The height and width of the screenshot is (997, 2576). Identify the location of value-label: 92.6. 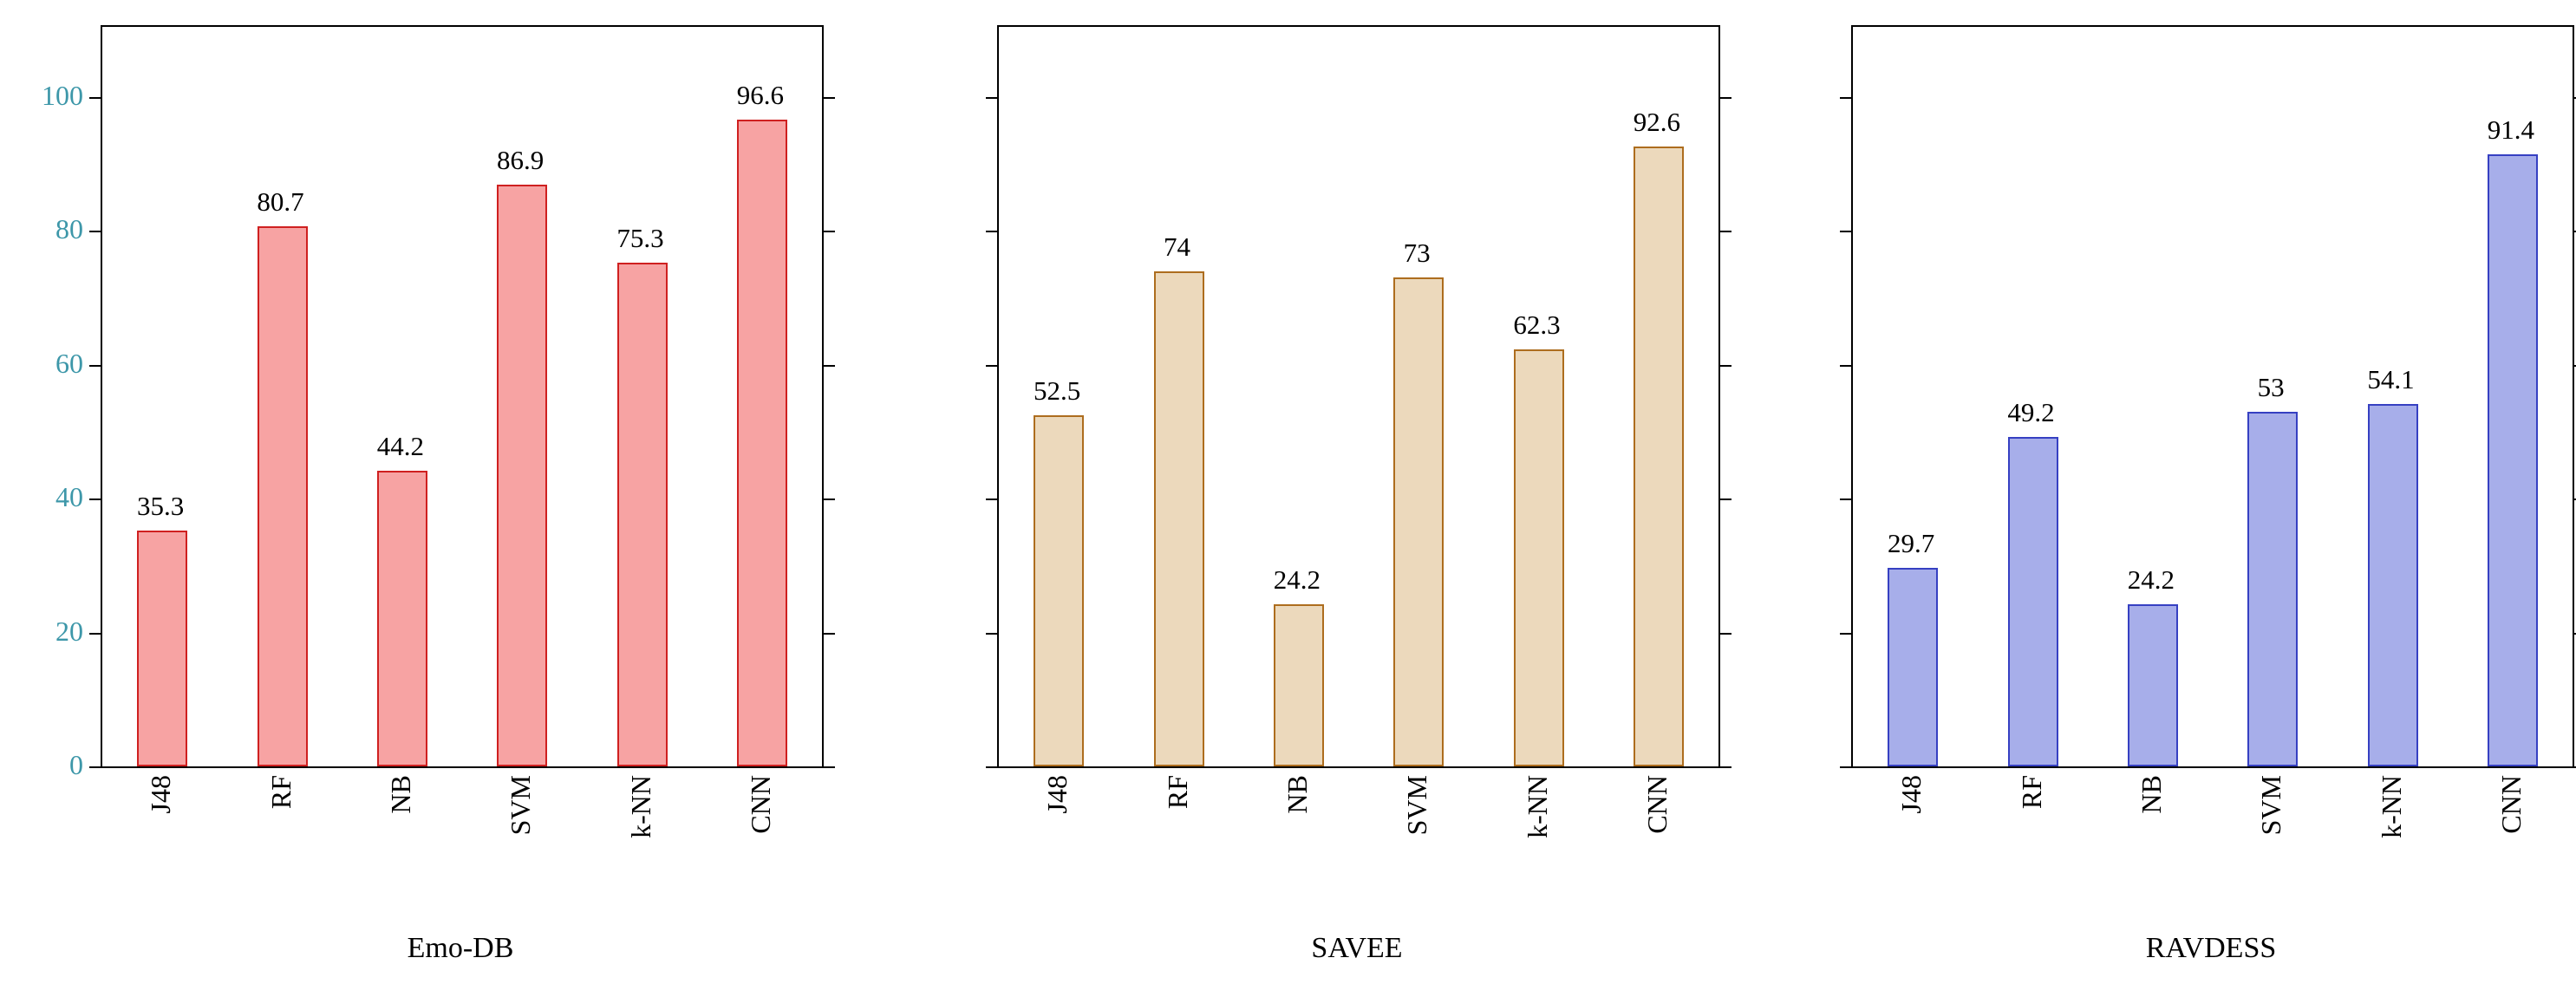
(1656, 122).